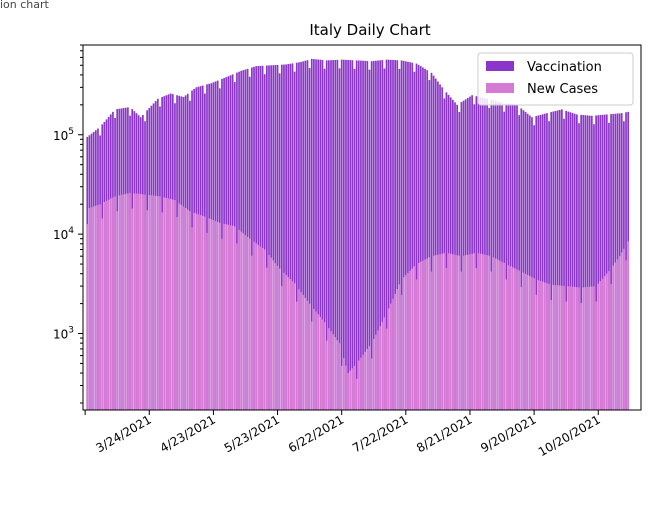 Image resolution: width=666 pixels, height=508 pixels. What do you see at coordinates (500, 66) in the screenshot?
I see `legend-swatch` at bounding box center [500, 66].